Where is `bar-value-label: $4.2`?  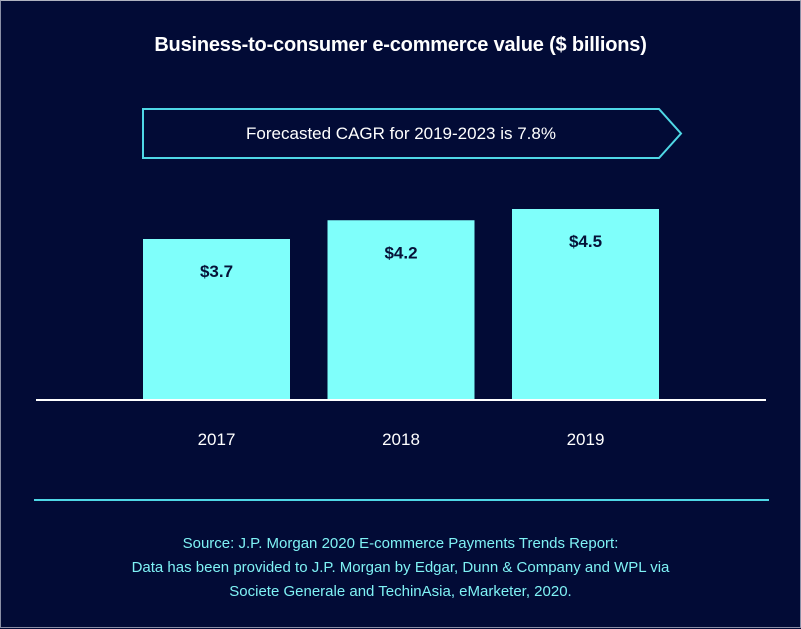
bar-value-label: $4.2 is located at coordinates (400, 252).